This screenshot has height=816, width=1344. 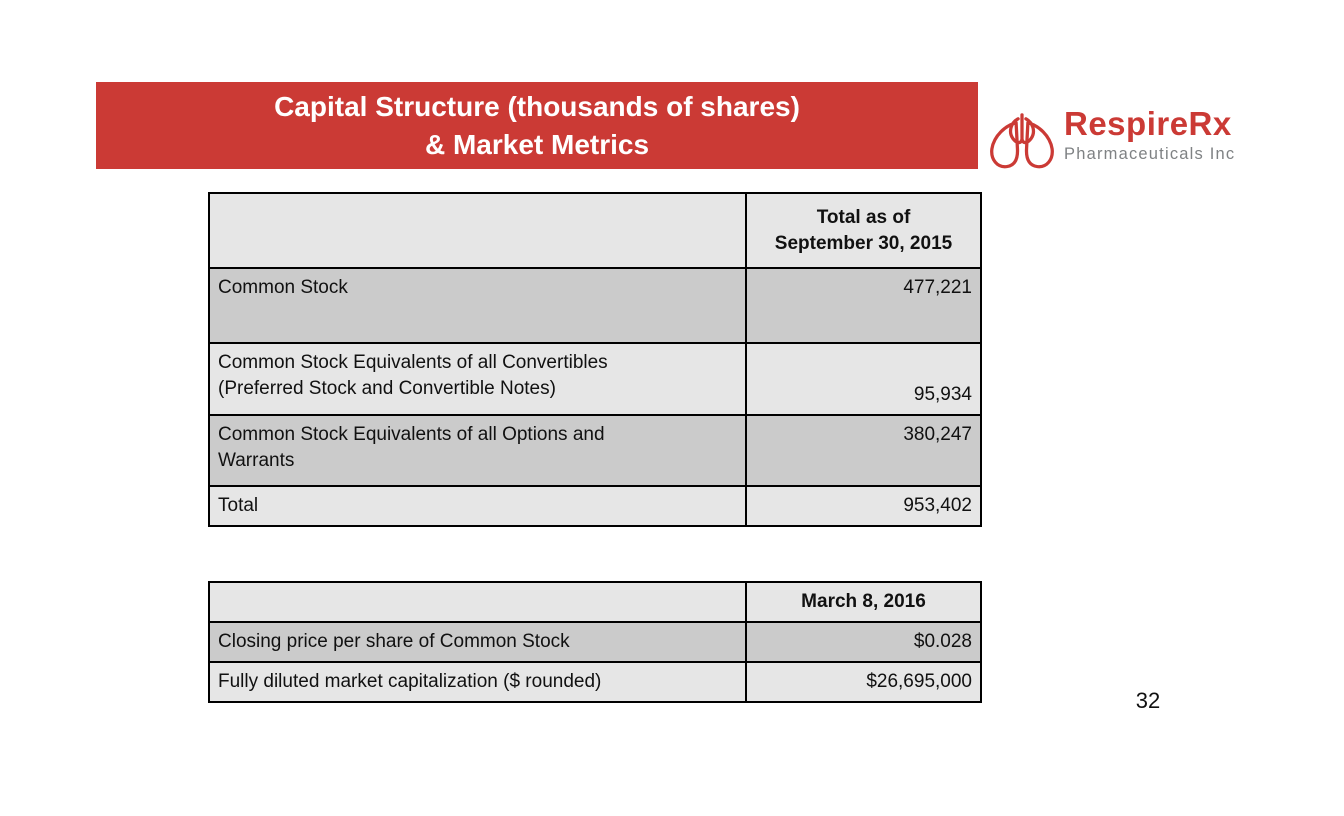 What do you see at coordinates (537, 144) in the screenshot?
I see `slide-title-line-2: & Market Metrics` at bounding box center [537, 144].